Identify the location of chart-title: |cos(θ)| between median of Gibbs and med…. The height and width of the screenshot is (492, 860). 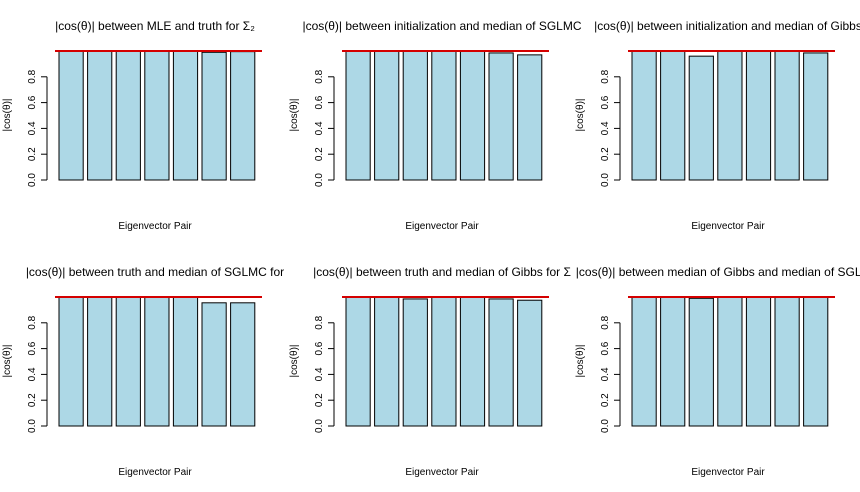
(718, 272).